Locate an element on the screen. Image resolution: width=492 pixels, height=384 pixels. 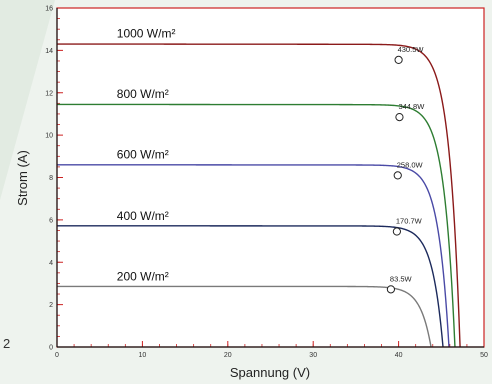
x-tick-label: 20 is located at coordinates (228, 355).